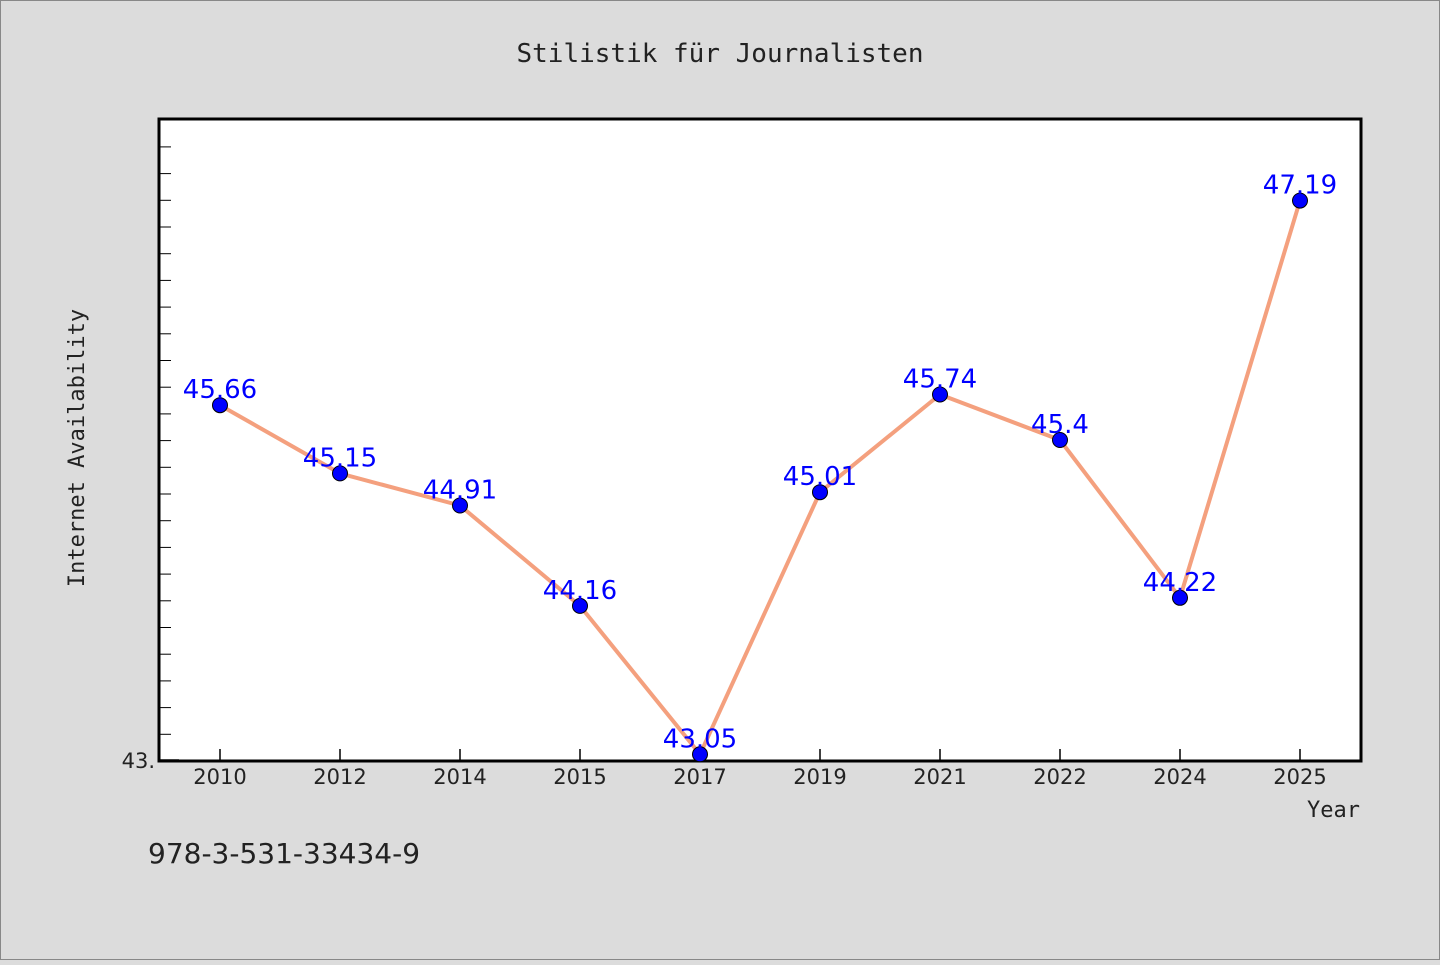 Image resolution: width=1440 pixels, height=965 pixels. What do you see at coordinates (1299, 777) in the screenshot?
I see `x-tick-label: 2025` at bounding box center [1299, 777].